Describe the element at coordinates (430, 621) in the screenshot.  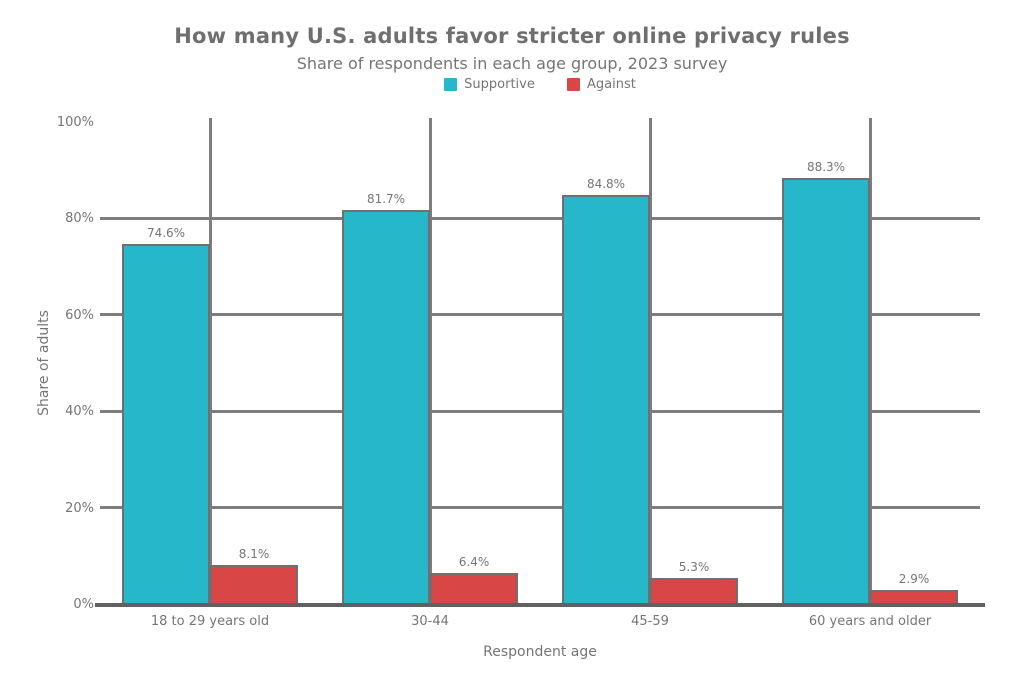
I see `x-category-label: 30-44` at that location.